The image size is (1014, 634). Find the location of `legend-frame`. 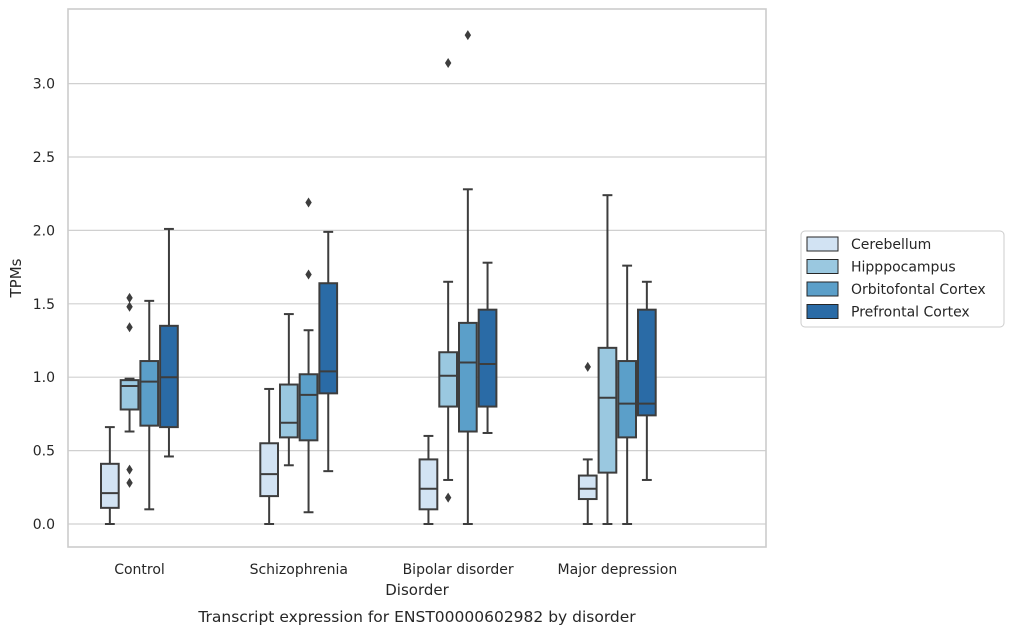

legend-frame is located at coordinates (902, 279).